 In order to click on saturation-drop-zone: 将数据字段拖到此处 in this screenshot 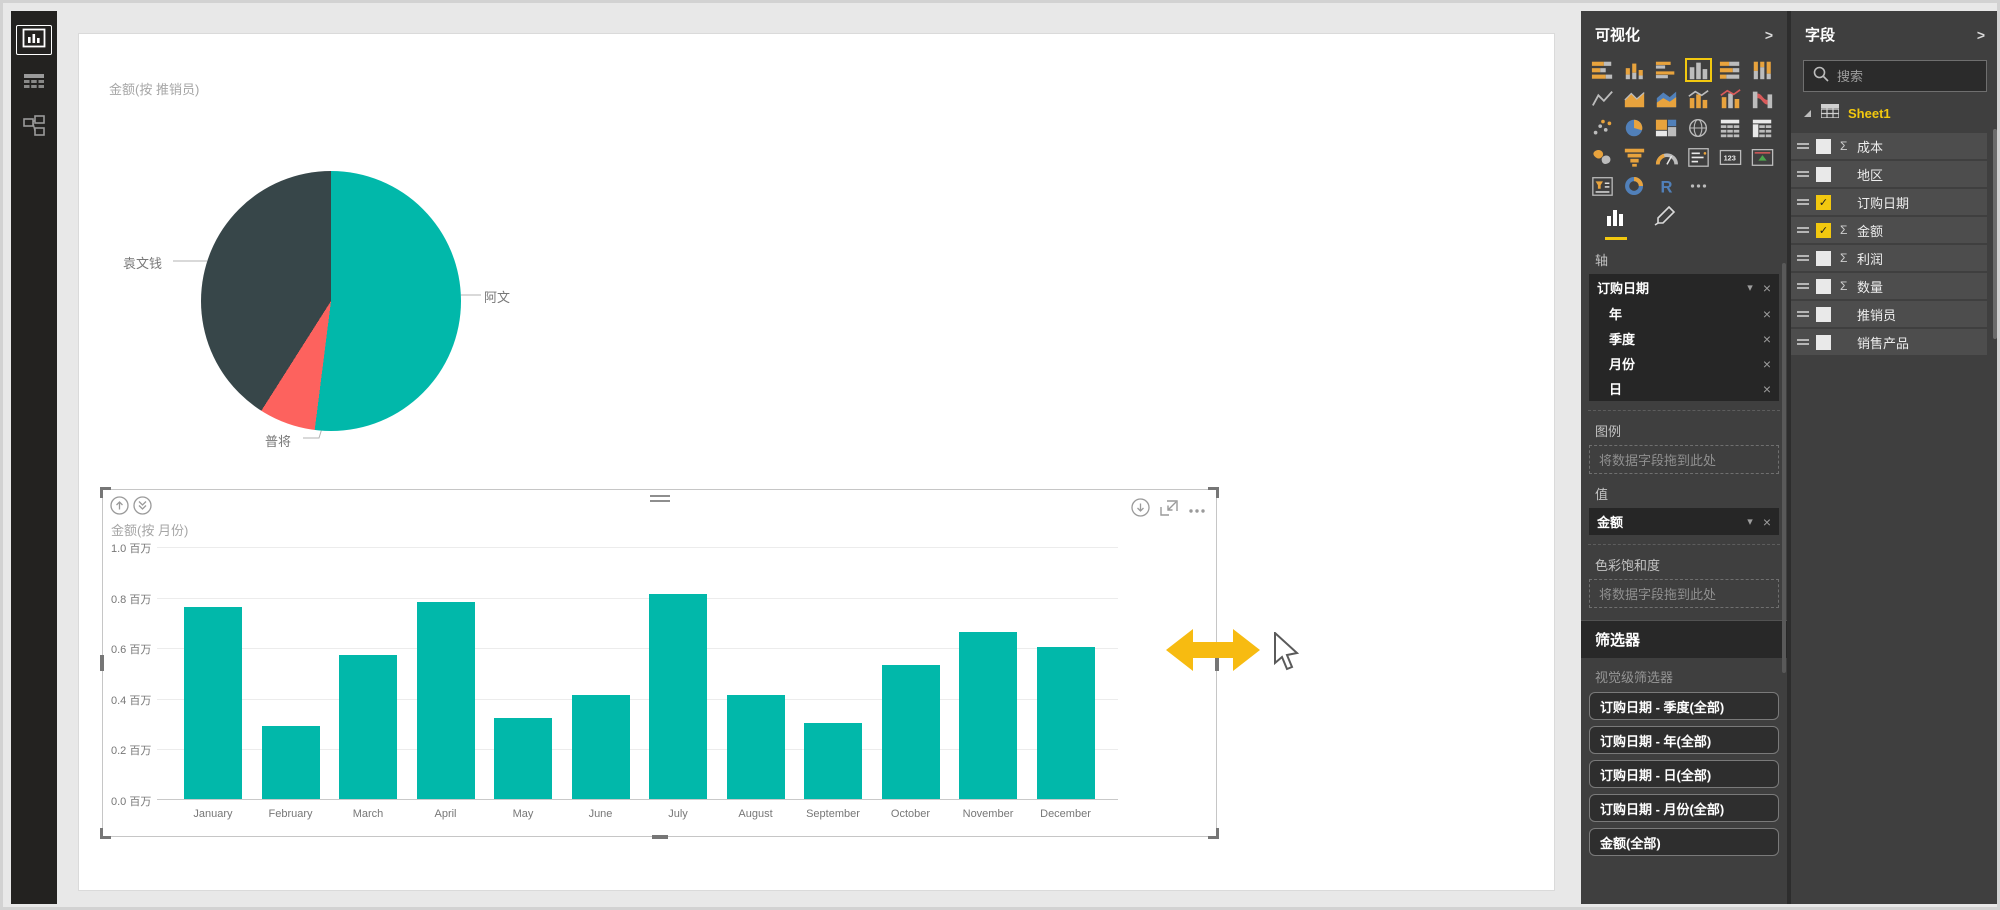, I will do `click(1684, 593)`.